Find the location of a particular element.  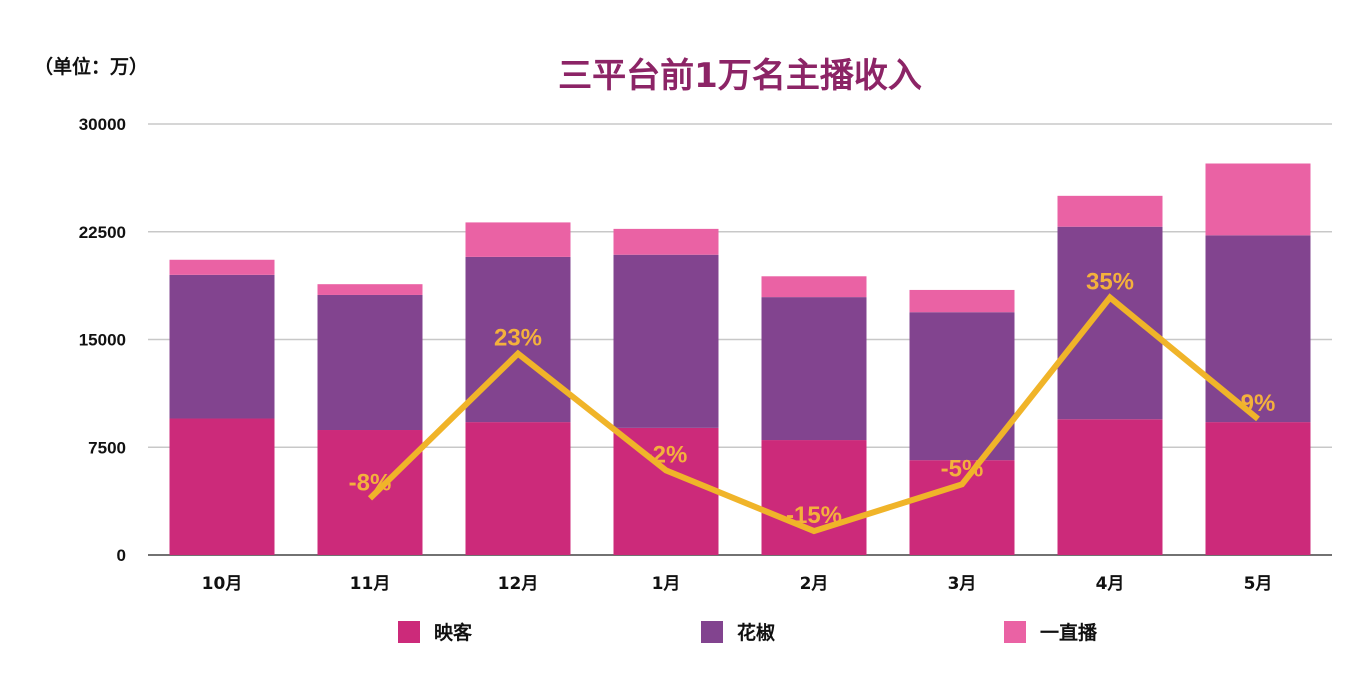

x-tick-label: 4月 is located at coordinates (1110, 584).